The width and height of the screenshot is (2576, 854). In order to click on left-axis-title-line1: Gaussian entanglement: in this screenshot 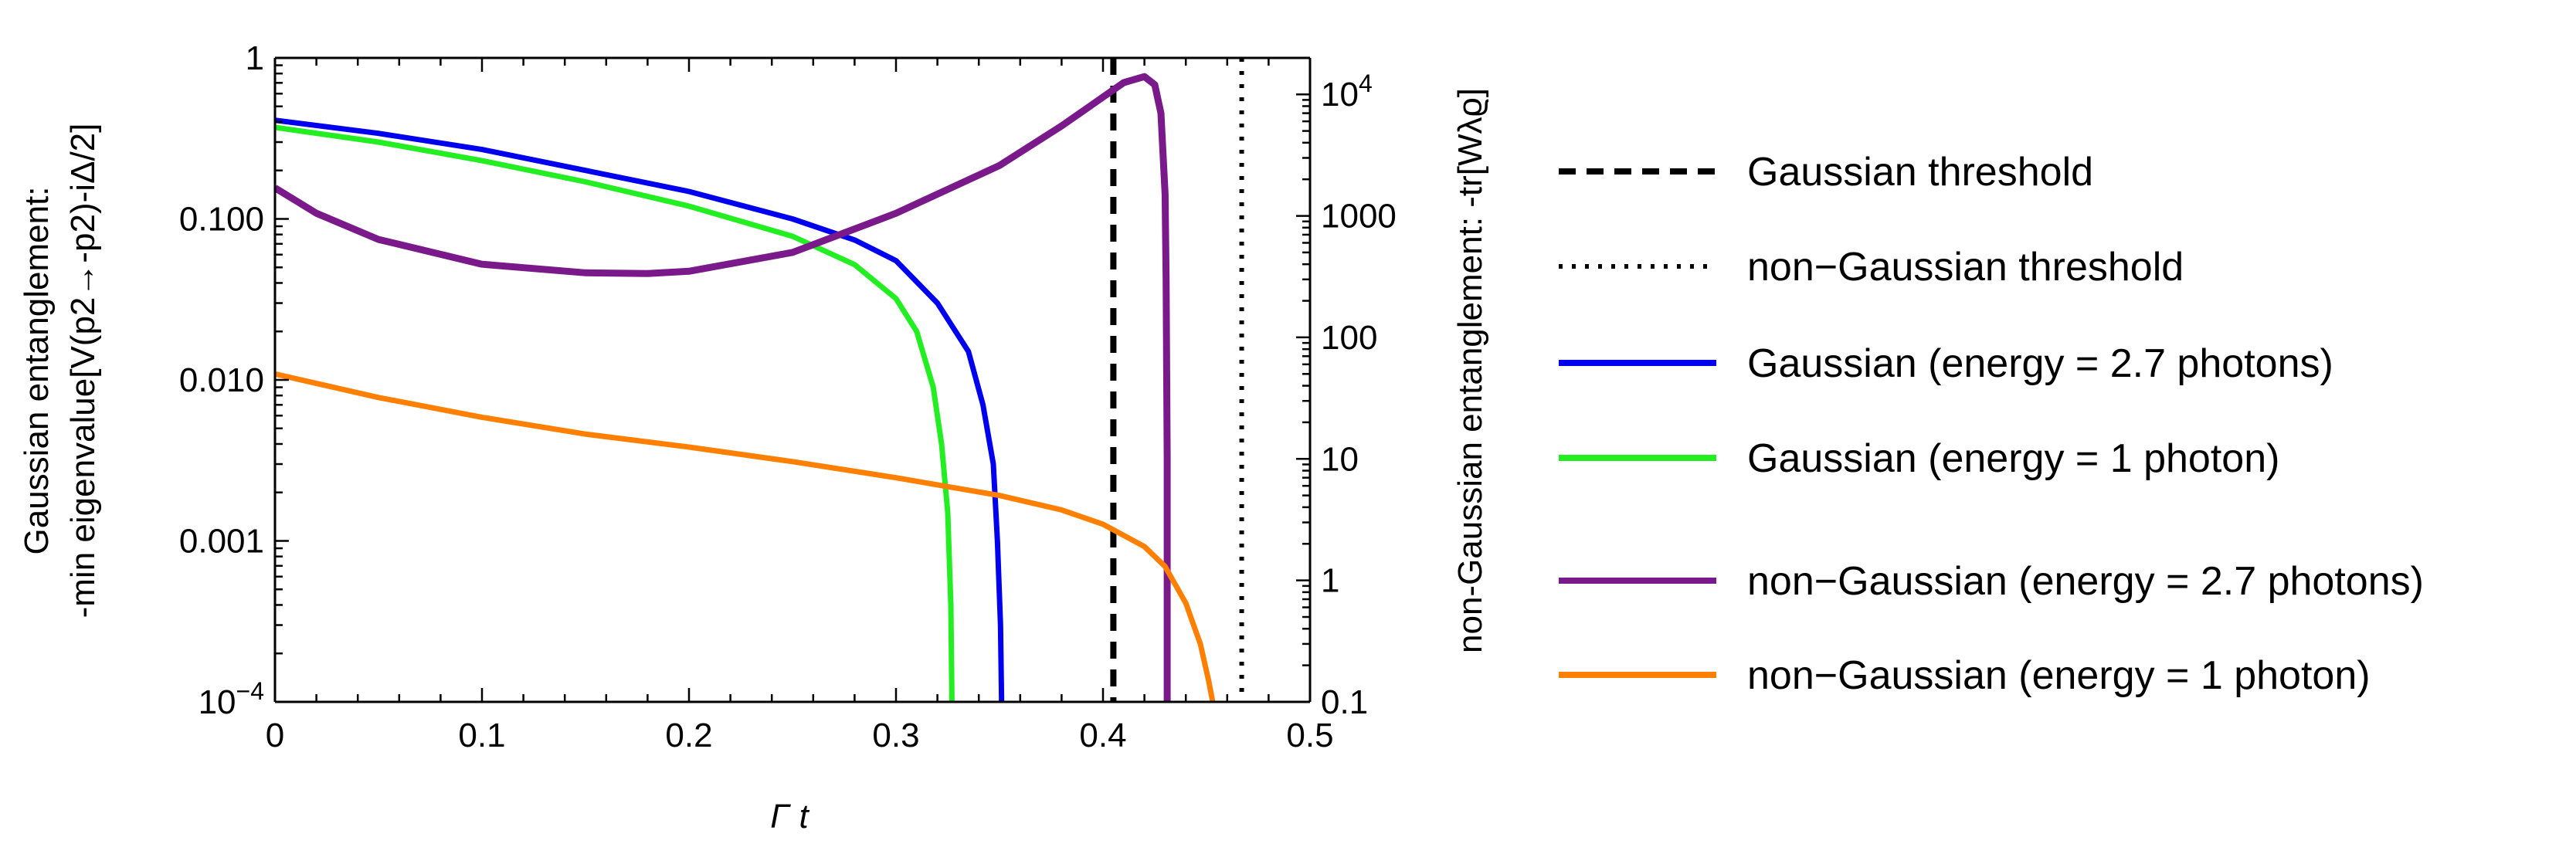, I will do `click(37, 371)`.